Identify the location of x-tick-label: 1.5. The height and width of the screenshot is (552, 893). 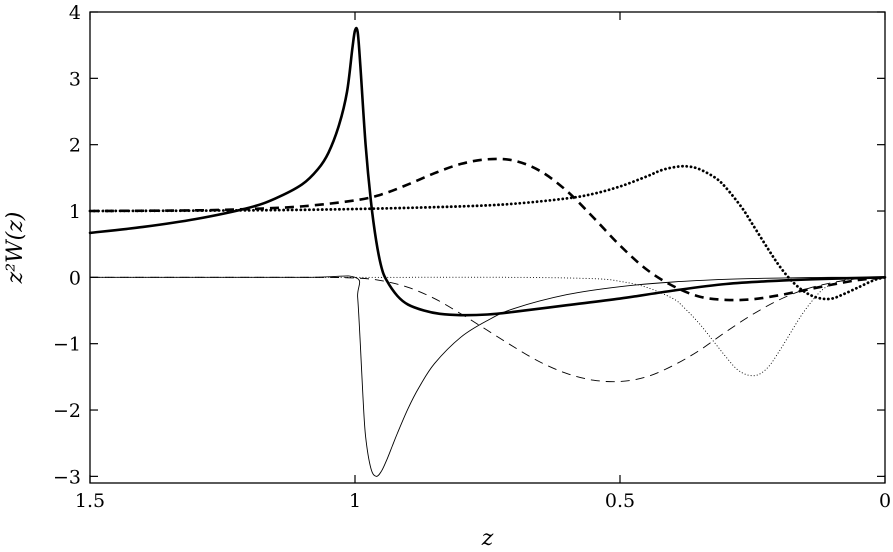
(90, 501).